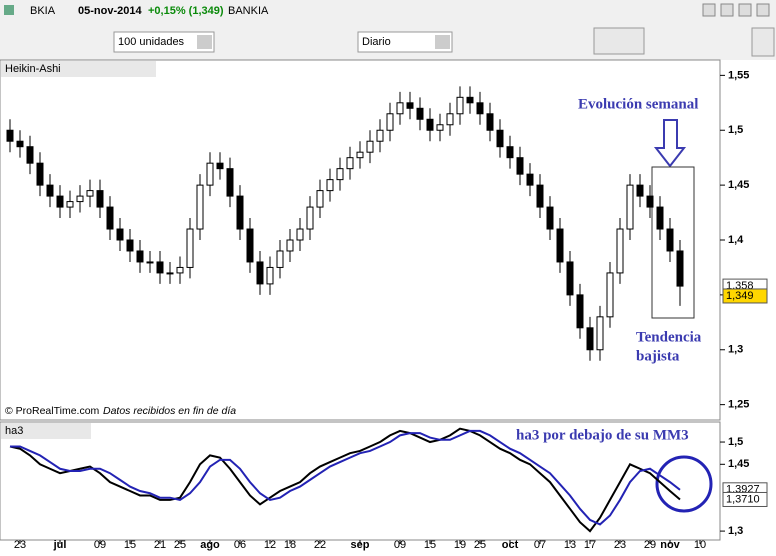 The height and width of the screenshot is (556, 776). What do you see at coordinates (570, 545) in the screenshot?
I see `x-tick-label: 13` at bounding box center [570, 545].